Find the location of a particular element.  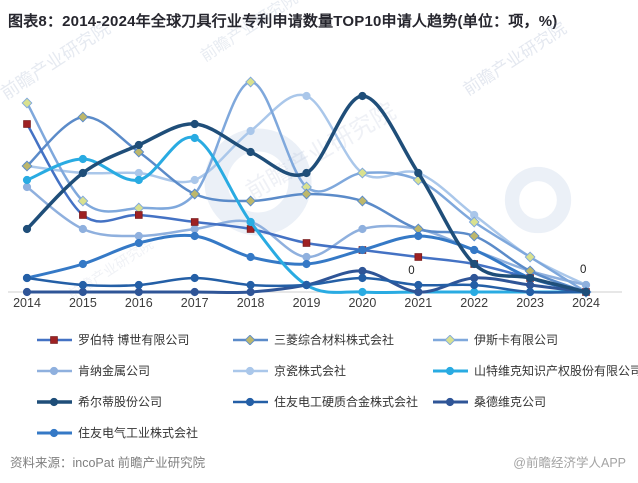

legend-label: 住友电气工业株式会社 is located at coordinates (138, 433).